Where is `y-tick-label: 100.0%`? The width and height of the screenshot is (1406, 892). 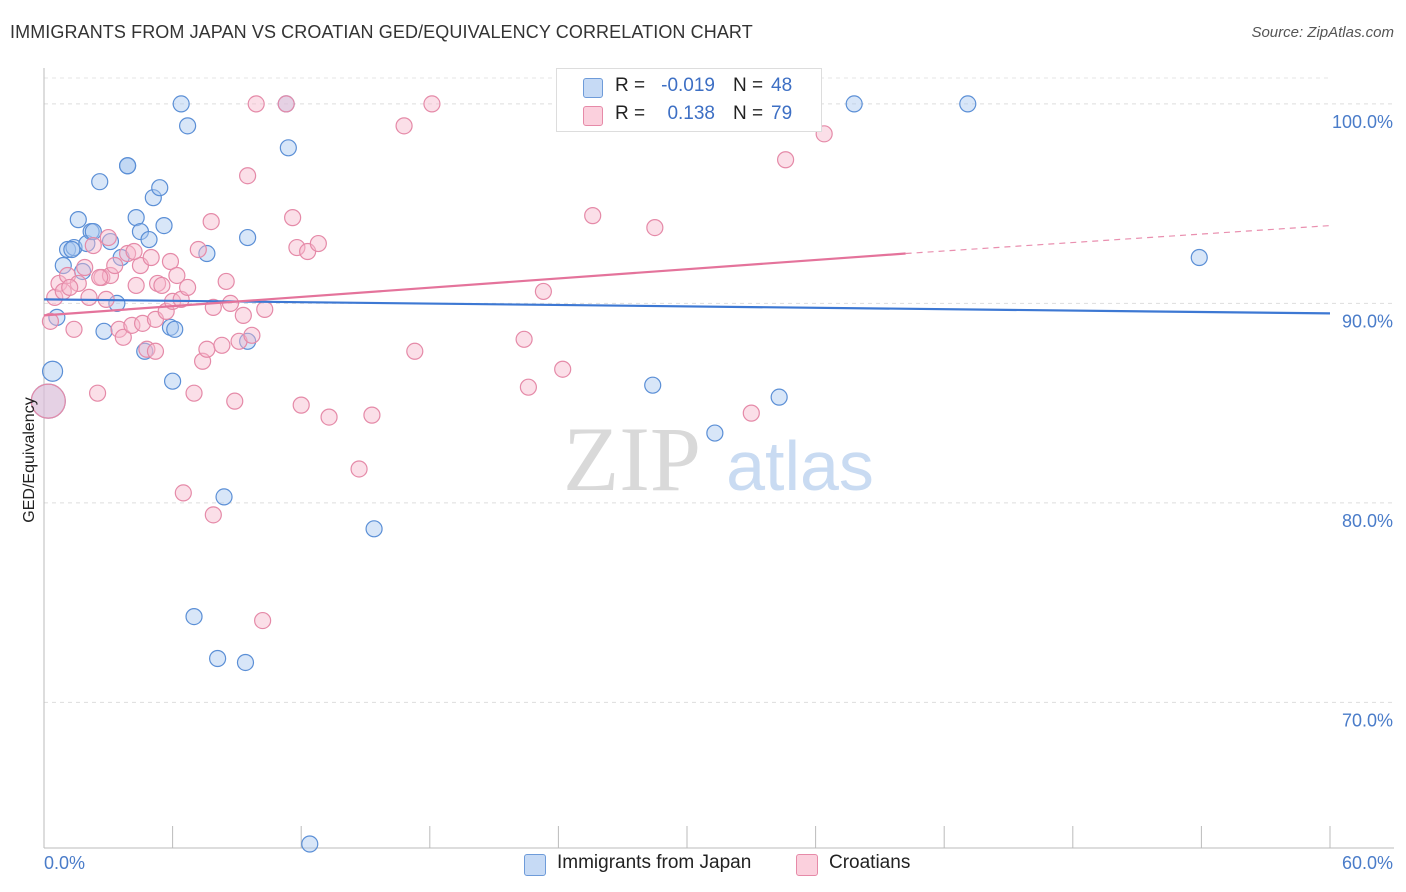
y-tick-label: 100.0% is located at coordinates (1362, 122).